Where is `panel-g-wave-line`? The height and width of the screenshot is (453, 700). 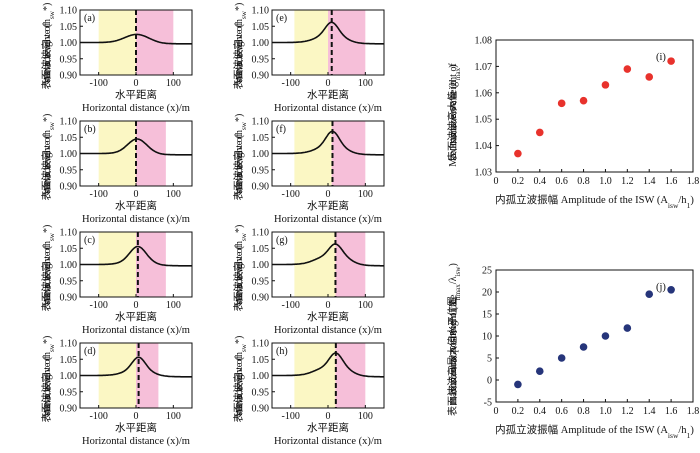 panel-g-wave-line is located at coordinates (328, 254).